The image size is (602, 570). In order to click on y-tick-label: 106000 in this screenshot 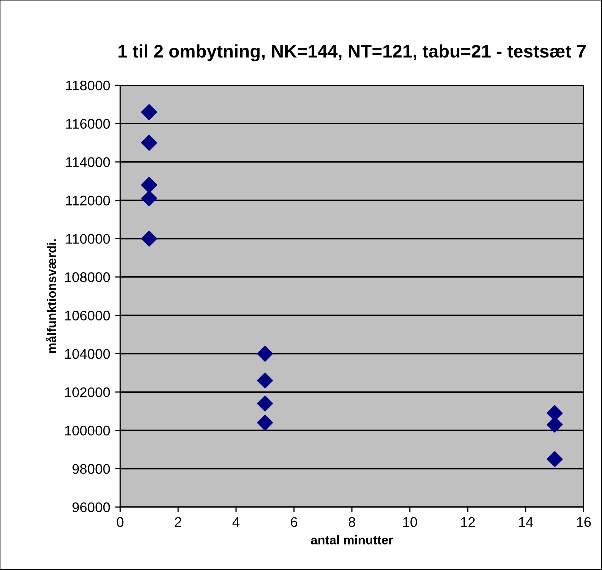, I will do `click(87, 315)`.